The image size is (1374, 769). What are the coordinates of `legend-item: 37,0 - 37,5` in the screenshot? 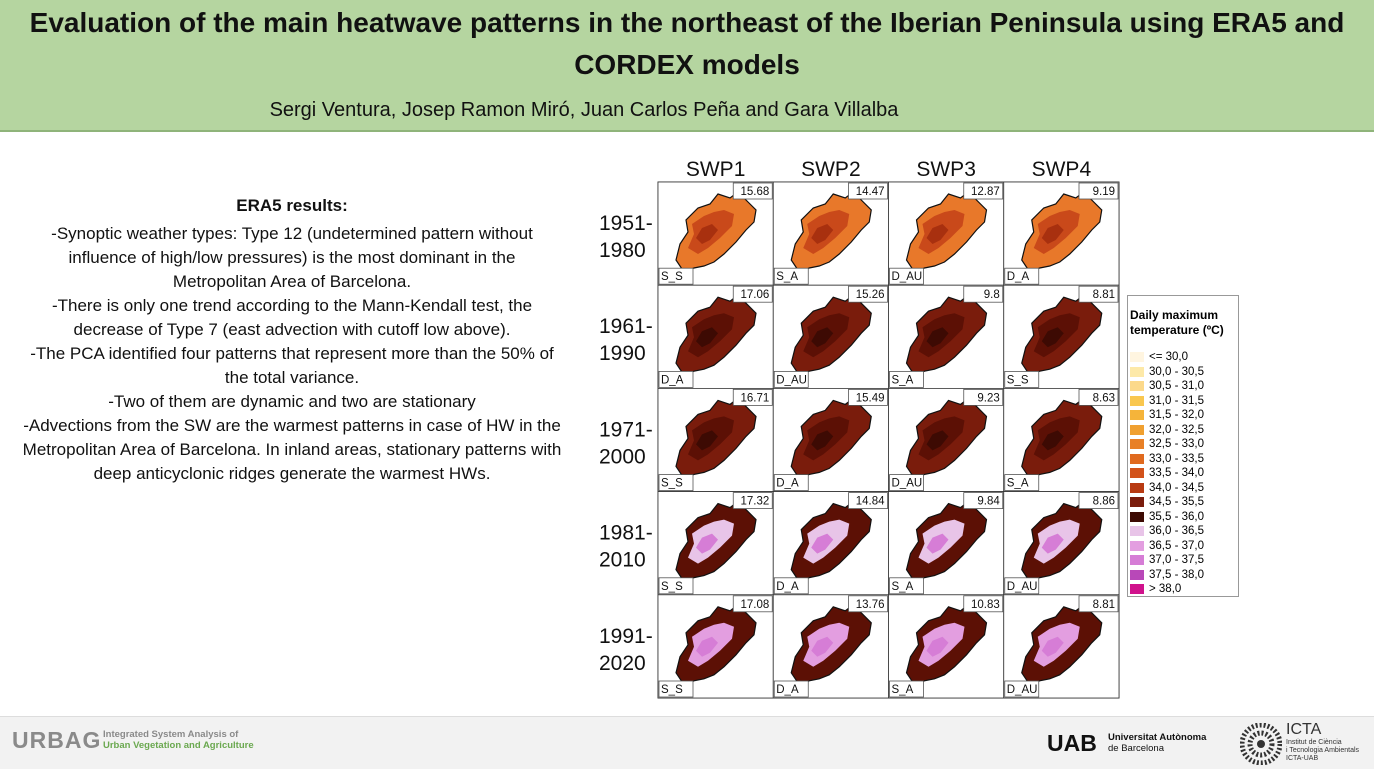 It's located at (1183, 560).